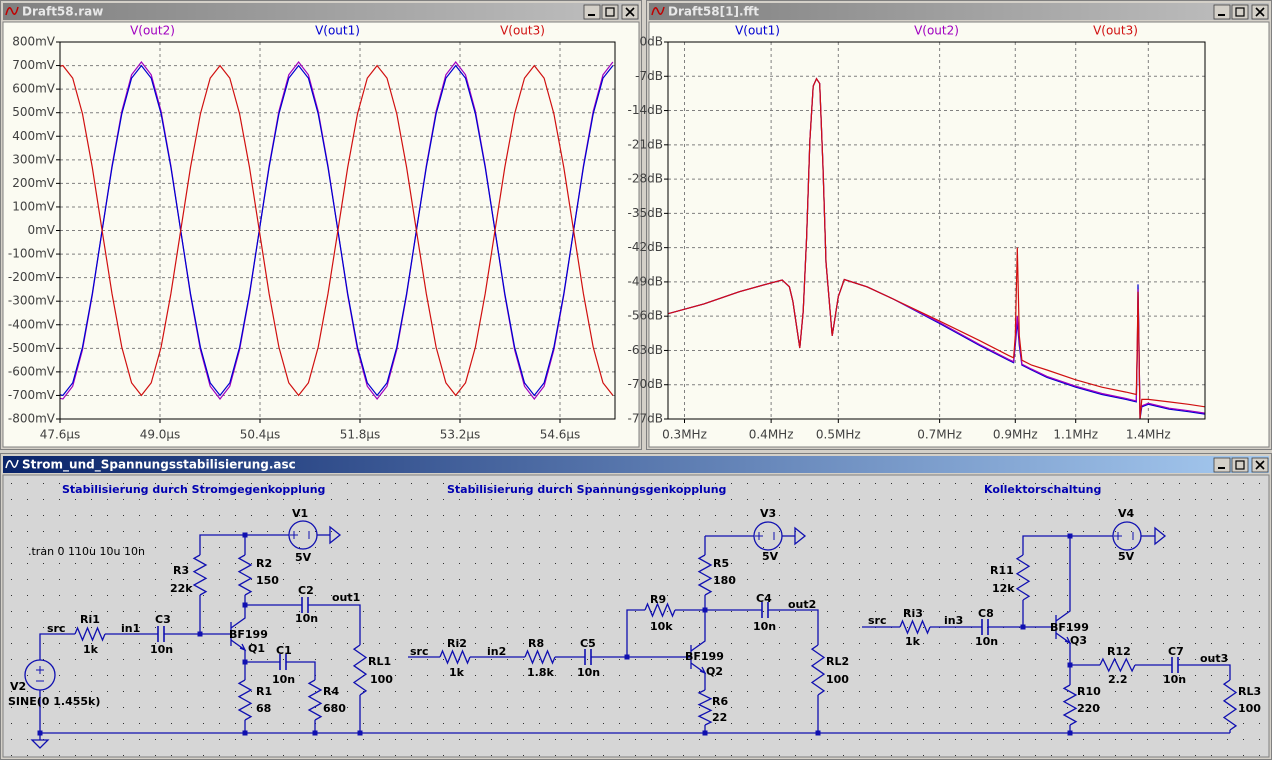  Describe the element at coordinates (588, 643) in the screenshot. I see `component-name: C5` at that location.